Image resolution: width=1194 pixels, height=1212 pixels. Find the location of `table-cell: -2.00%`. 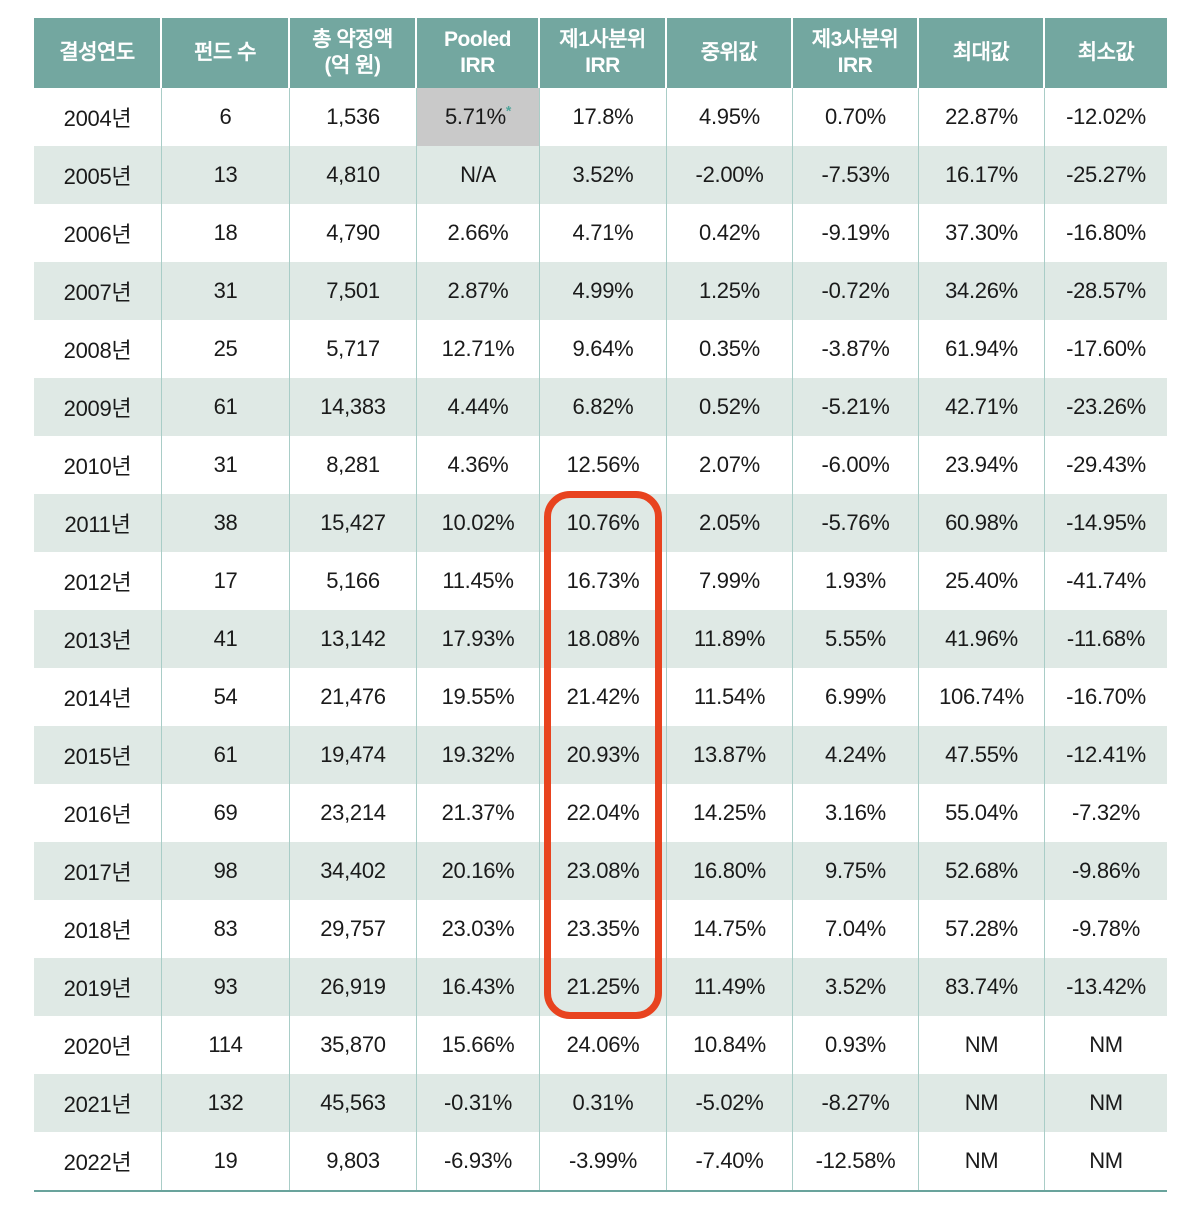

table-cell: -2.00% is located at coordinates (730, 175).